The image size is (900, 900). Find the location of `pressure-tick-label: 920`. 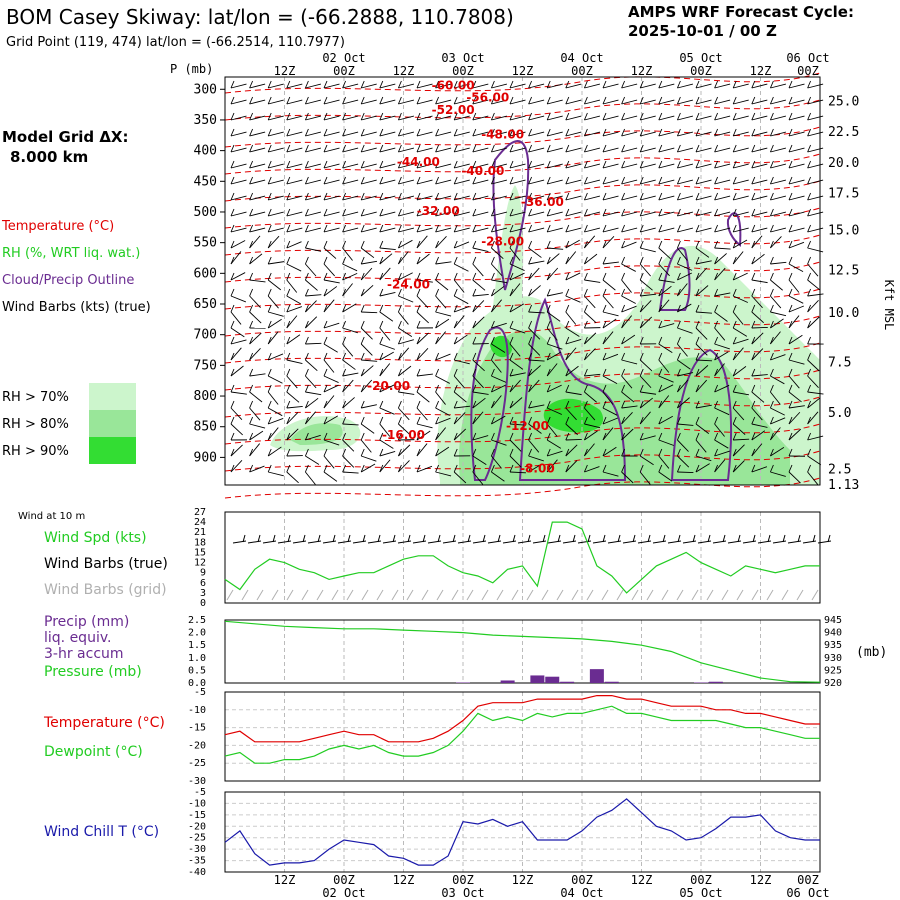

pressure-tick-label: 920 is located at coordinates (833, 683).